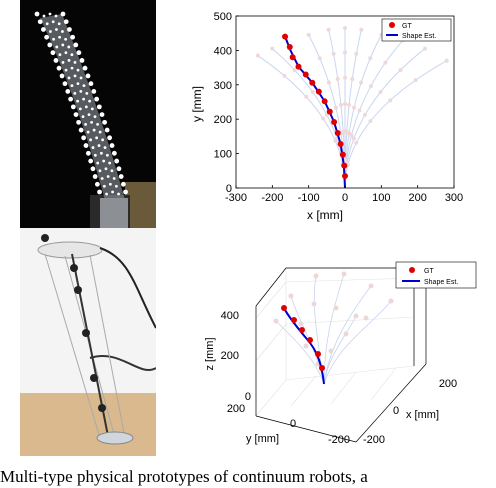  Describe the element at coordinates (422, 415) in the screenshot. I see `plot3d-x-label: x [mm]` at that location.